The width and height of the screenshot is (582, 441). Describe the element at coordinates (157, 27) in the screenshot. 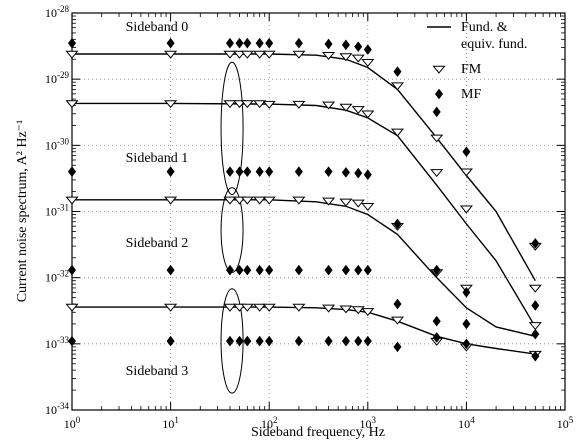

I see `sideband-label: Sideband 0` at that location.